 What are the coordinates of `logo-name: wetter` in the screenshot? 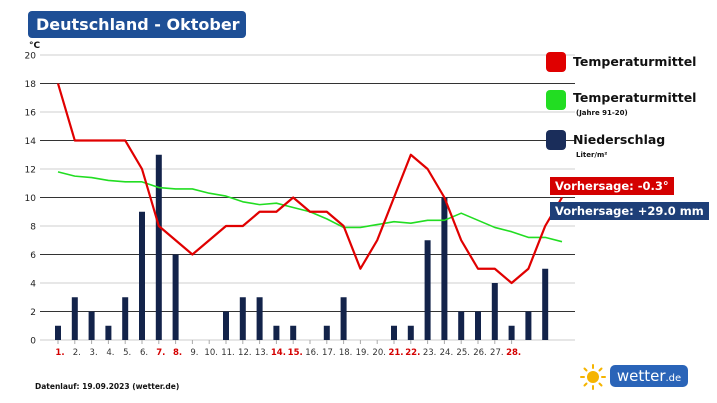 It's located at (641, 376).